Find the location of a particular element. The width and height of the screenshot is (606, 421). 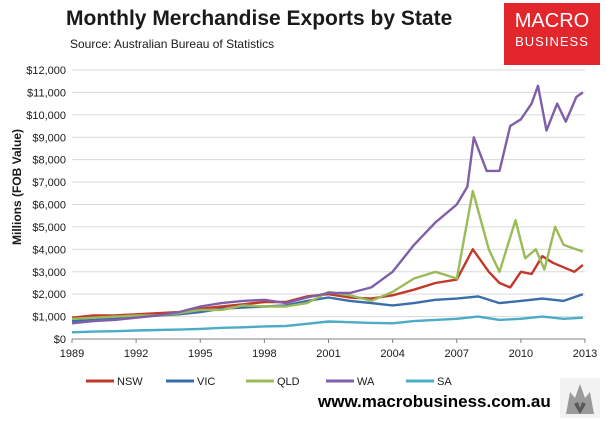

y-tick-label: $4,000 is located at coordinates (49, 250).